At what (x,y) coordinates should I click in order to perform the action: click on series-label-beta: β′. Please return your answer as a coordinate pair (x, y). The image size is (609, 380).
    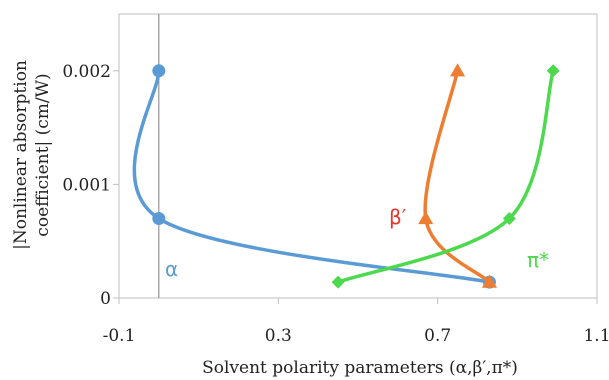
    Looking at the image, I should click on (398, 217).